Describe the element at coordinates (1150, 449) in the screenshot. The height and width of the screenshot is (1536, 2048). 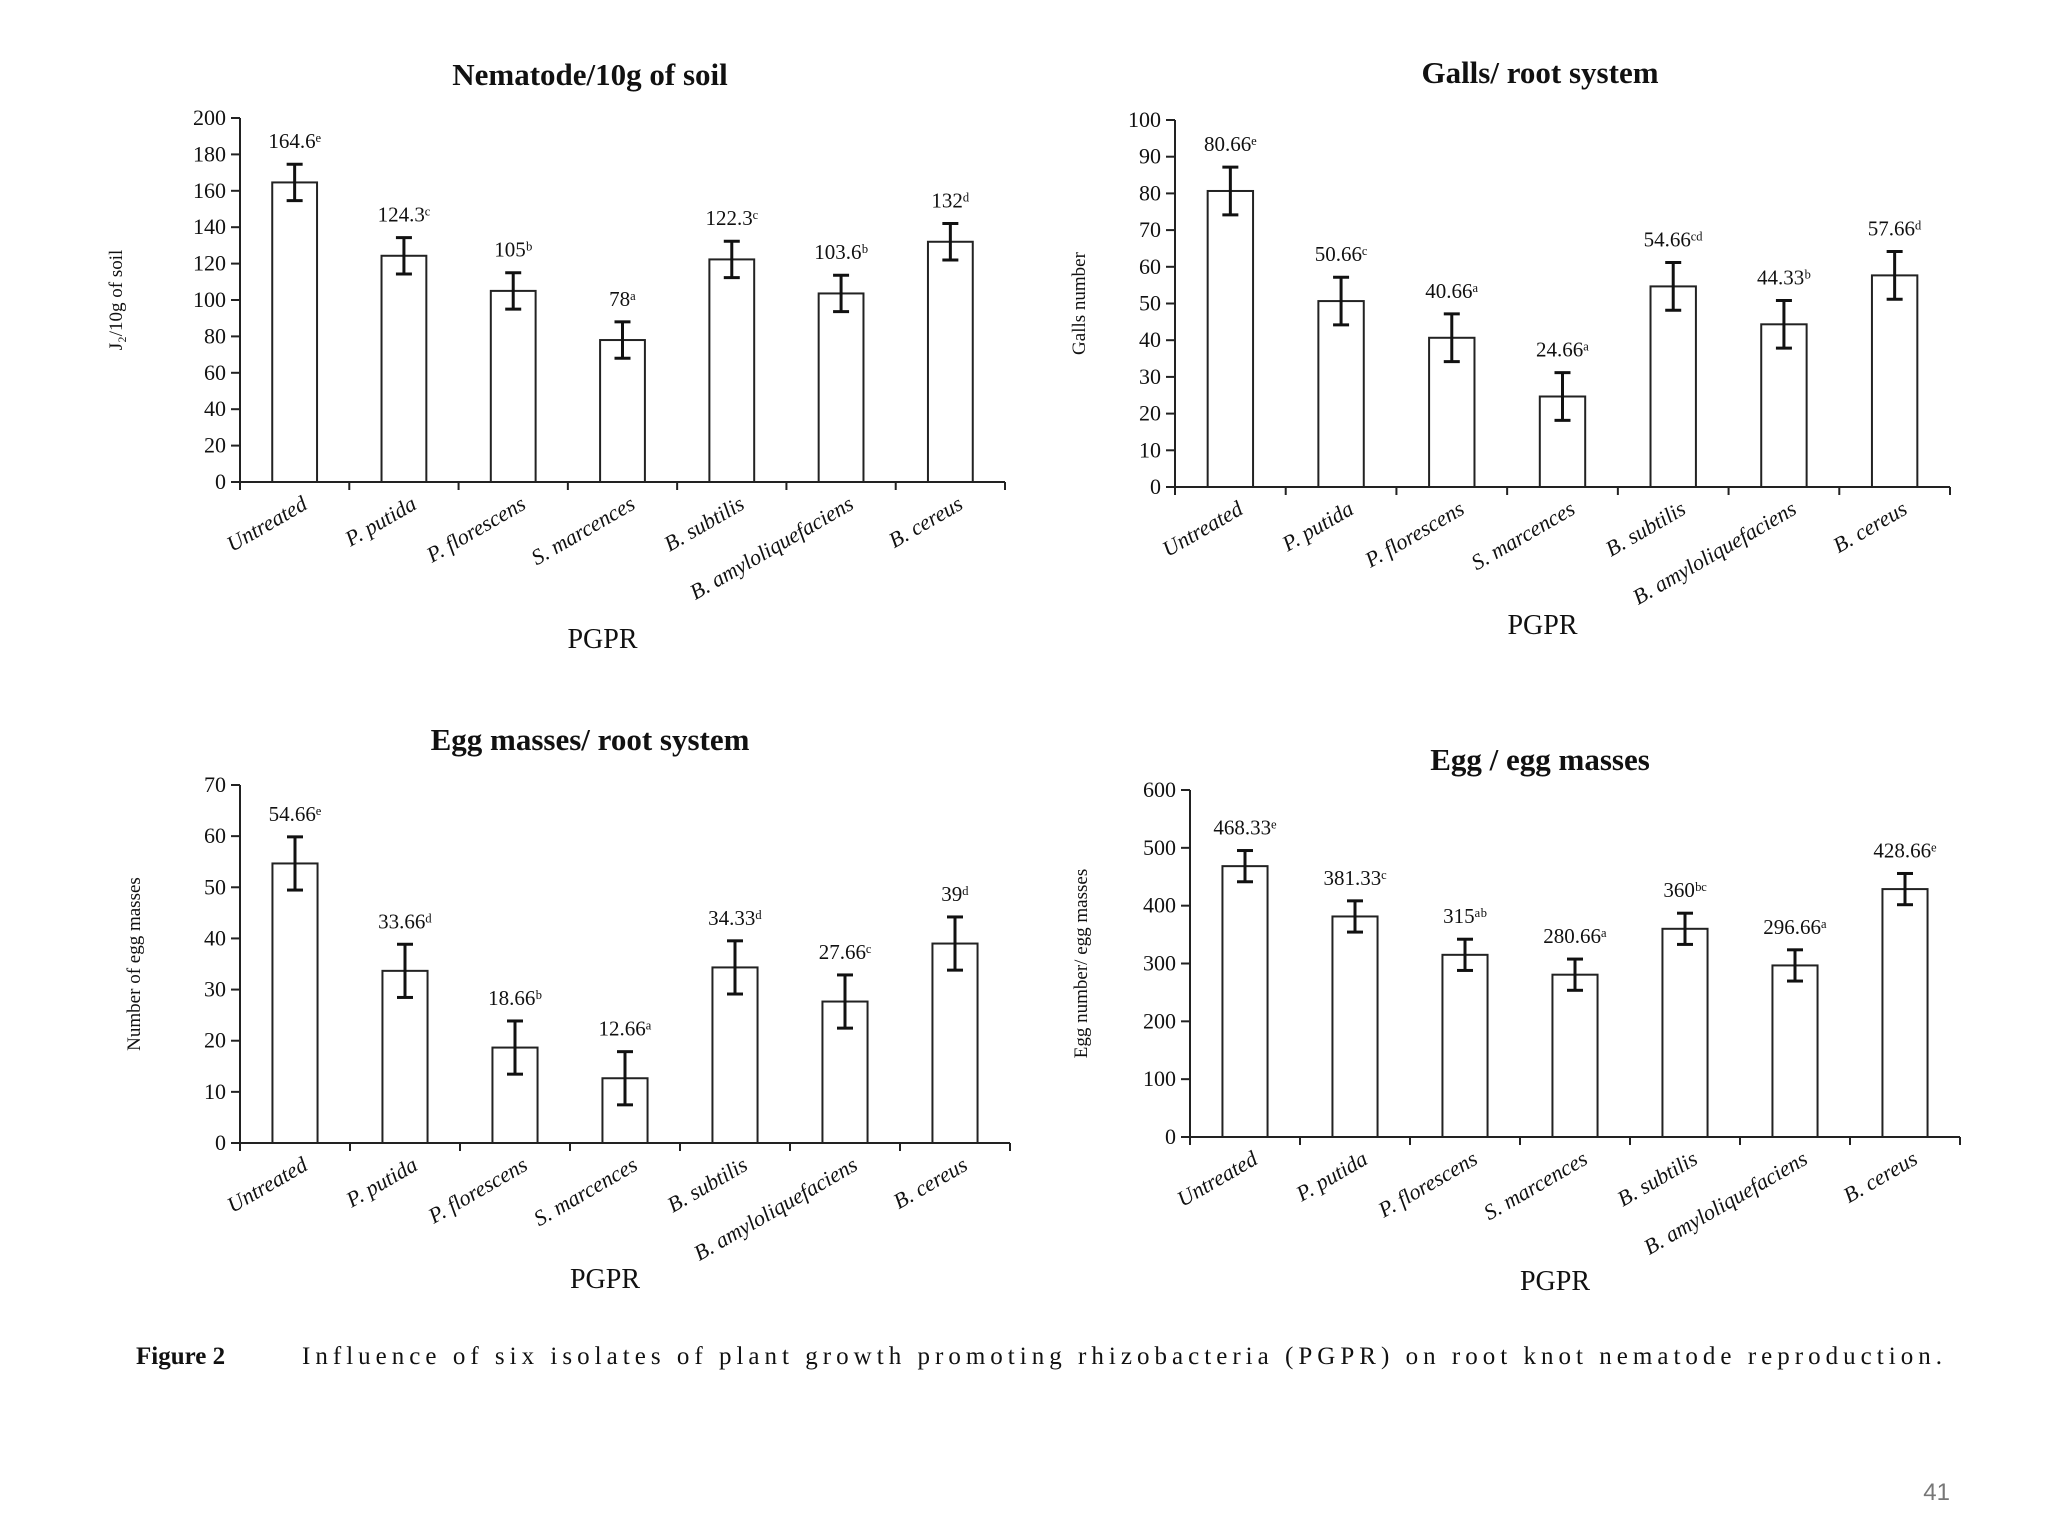
I see `y-tick-label: 10` at that location.